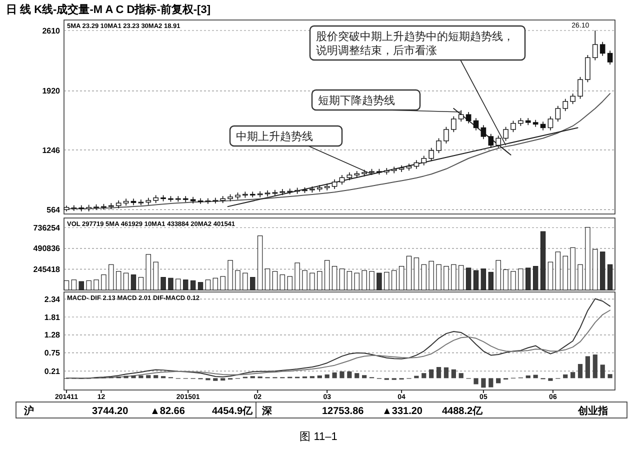 This screenshot has height=458, width=637. Describe the element at coordinates (110, 411) in the screenshot. I see `text: 3744.20` at that location.